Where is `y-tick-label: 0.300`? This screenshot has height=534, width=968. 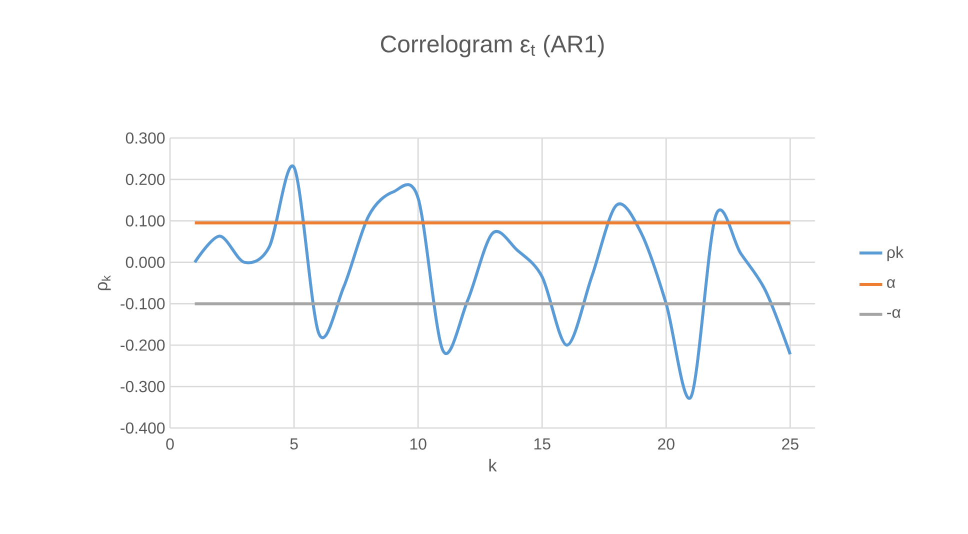 y-tick-label: 0.300 is located at coordinates (145, 138).